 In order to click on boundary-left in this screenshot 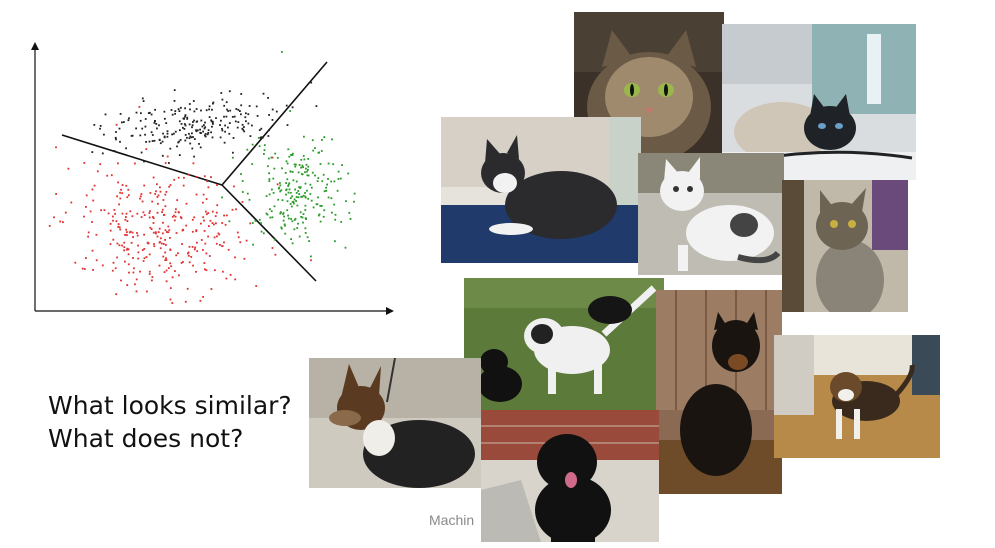, I will do `click(142, 160)`.